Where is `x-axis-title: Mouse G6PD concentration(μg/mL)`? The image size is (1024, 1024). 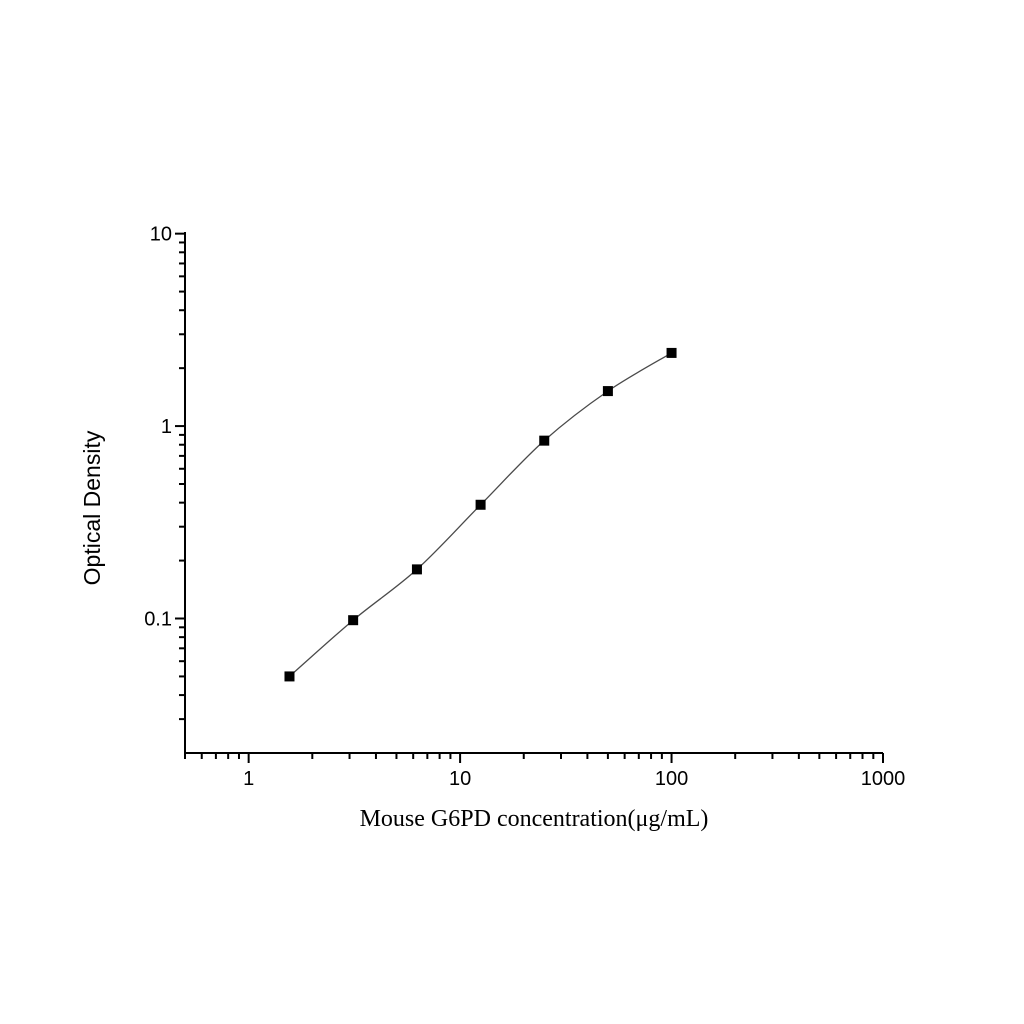
x-axis-title: Mouse G6PD concentration(μg/mL) is located at coordinates (534, 819).